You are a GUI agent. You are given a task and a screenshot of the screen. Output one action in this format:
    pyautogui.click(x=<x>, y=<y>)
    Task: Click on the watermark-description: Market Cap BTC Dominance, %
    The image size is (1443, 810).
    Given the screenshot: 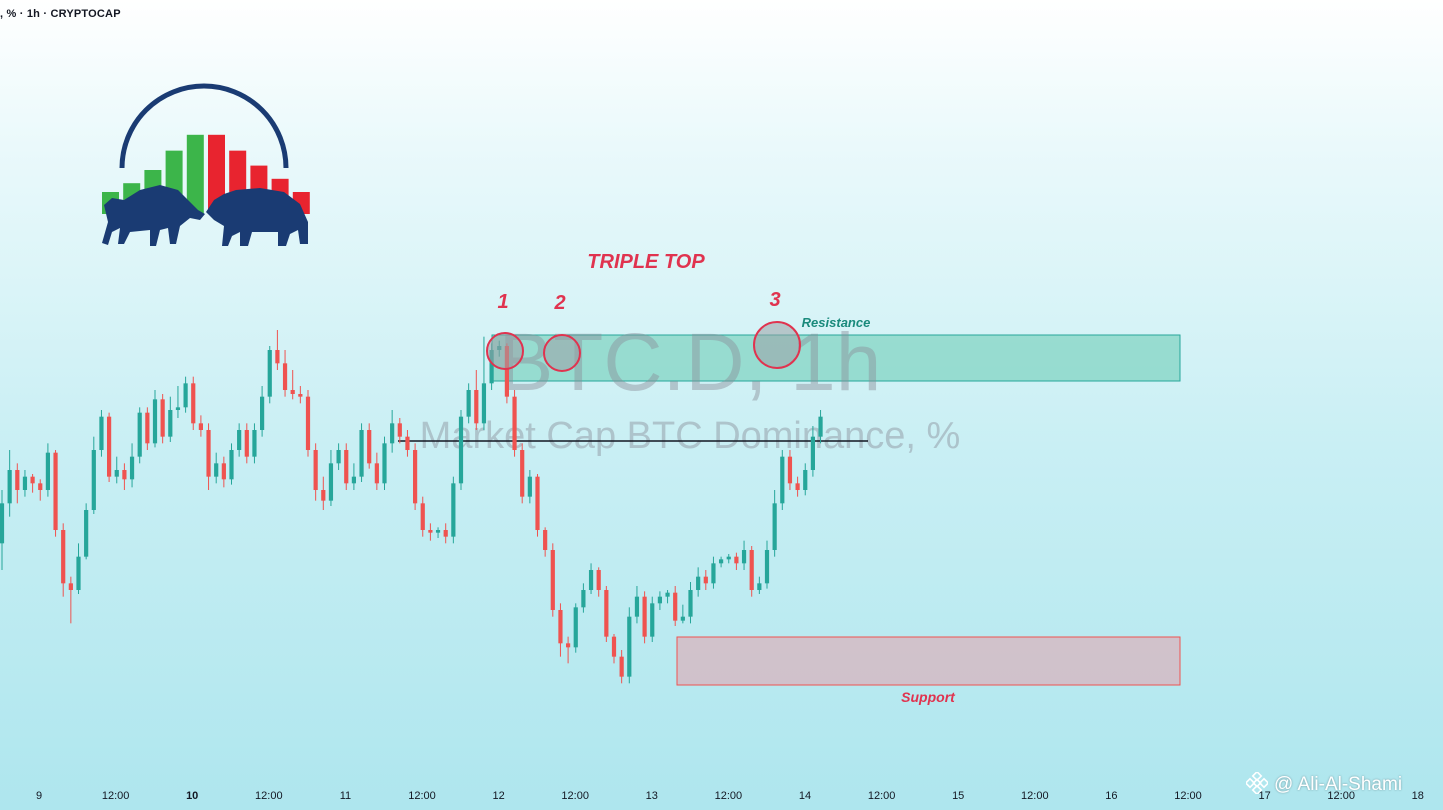 What is the action you would take?
    pyautogui.click(x=690, y=436)
    